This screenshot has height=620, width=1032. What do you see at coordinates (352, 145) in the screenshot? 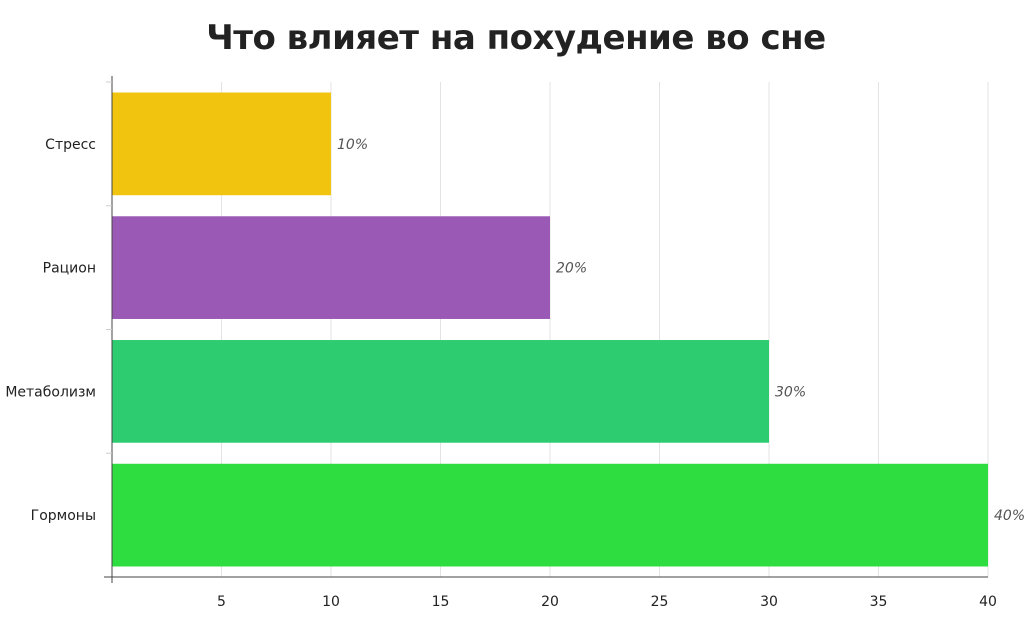
I see `data-label-0: 10%` at bounding box center [352, 145].